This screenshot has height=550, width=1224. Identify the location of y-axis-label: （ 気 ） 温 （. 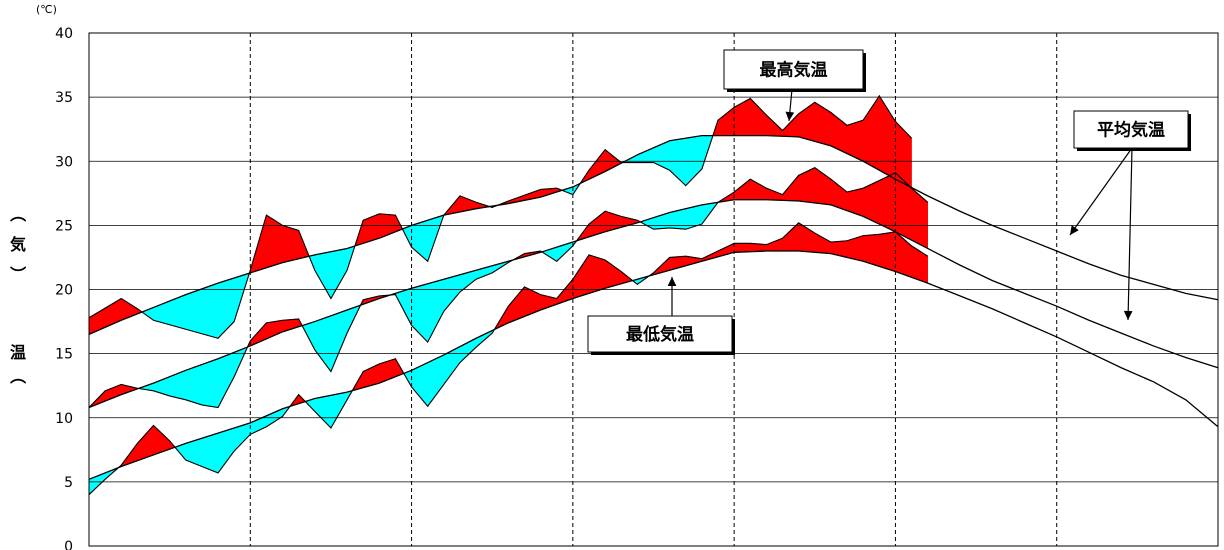
(17, 295).